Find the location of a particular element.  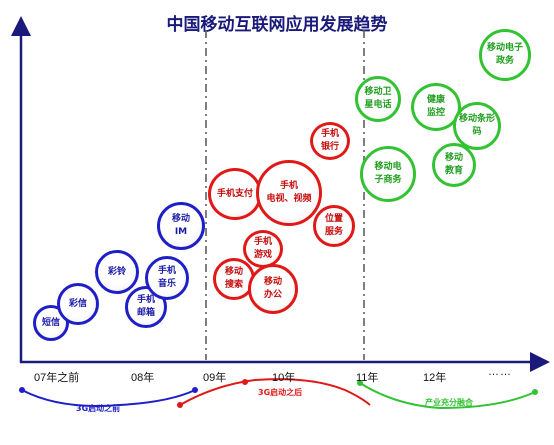

phase-arc-red-start is located at coordinates (180, 405).